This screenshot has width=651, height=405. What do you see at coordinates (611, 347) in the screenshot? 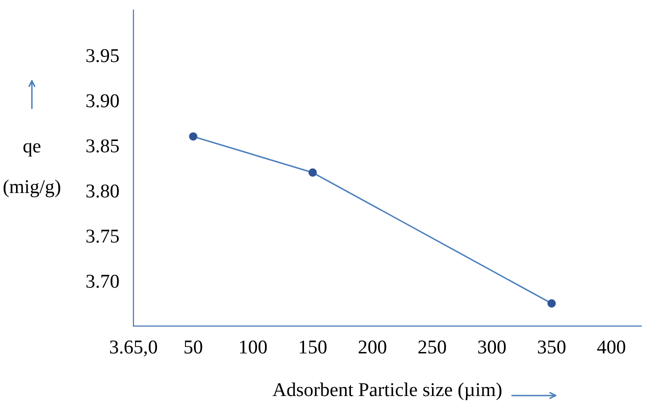
I see `x-tick-label: 400` at bounding box center [611, 347].